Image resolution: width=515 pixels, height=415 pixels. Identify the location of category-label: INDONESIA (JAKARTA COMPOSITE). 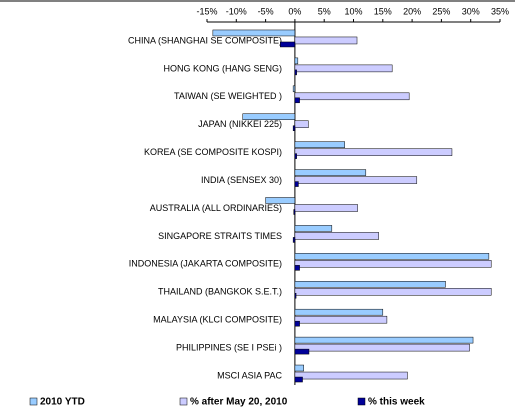
(205, 264).